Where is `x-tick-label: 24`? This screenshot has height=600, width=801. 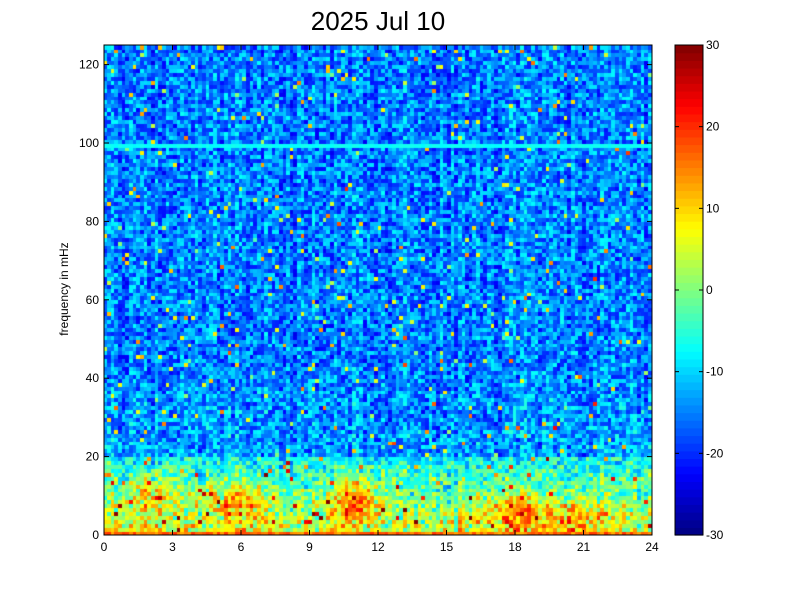 x-tick-label: 24 is located at coordinates (652, 547).